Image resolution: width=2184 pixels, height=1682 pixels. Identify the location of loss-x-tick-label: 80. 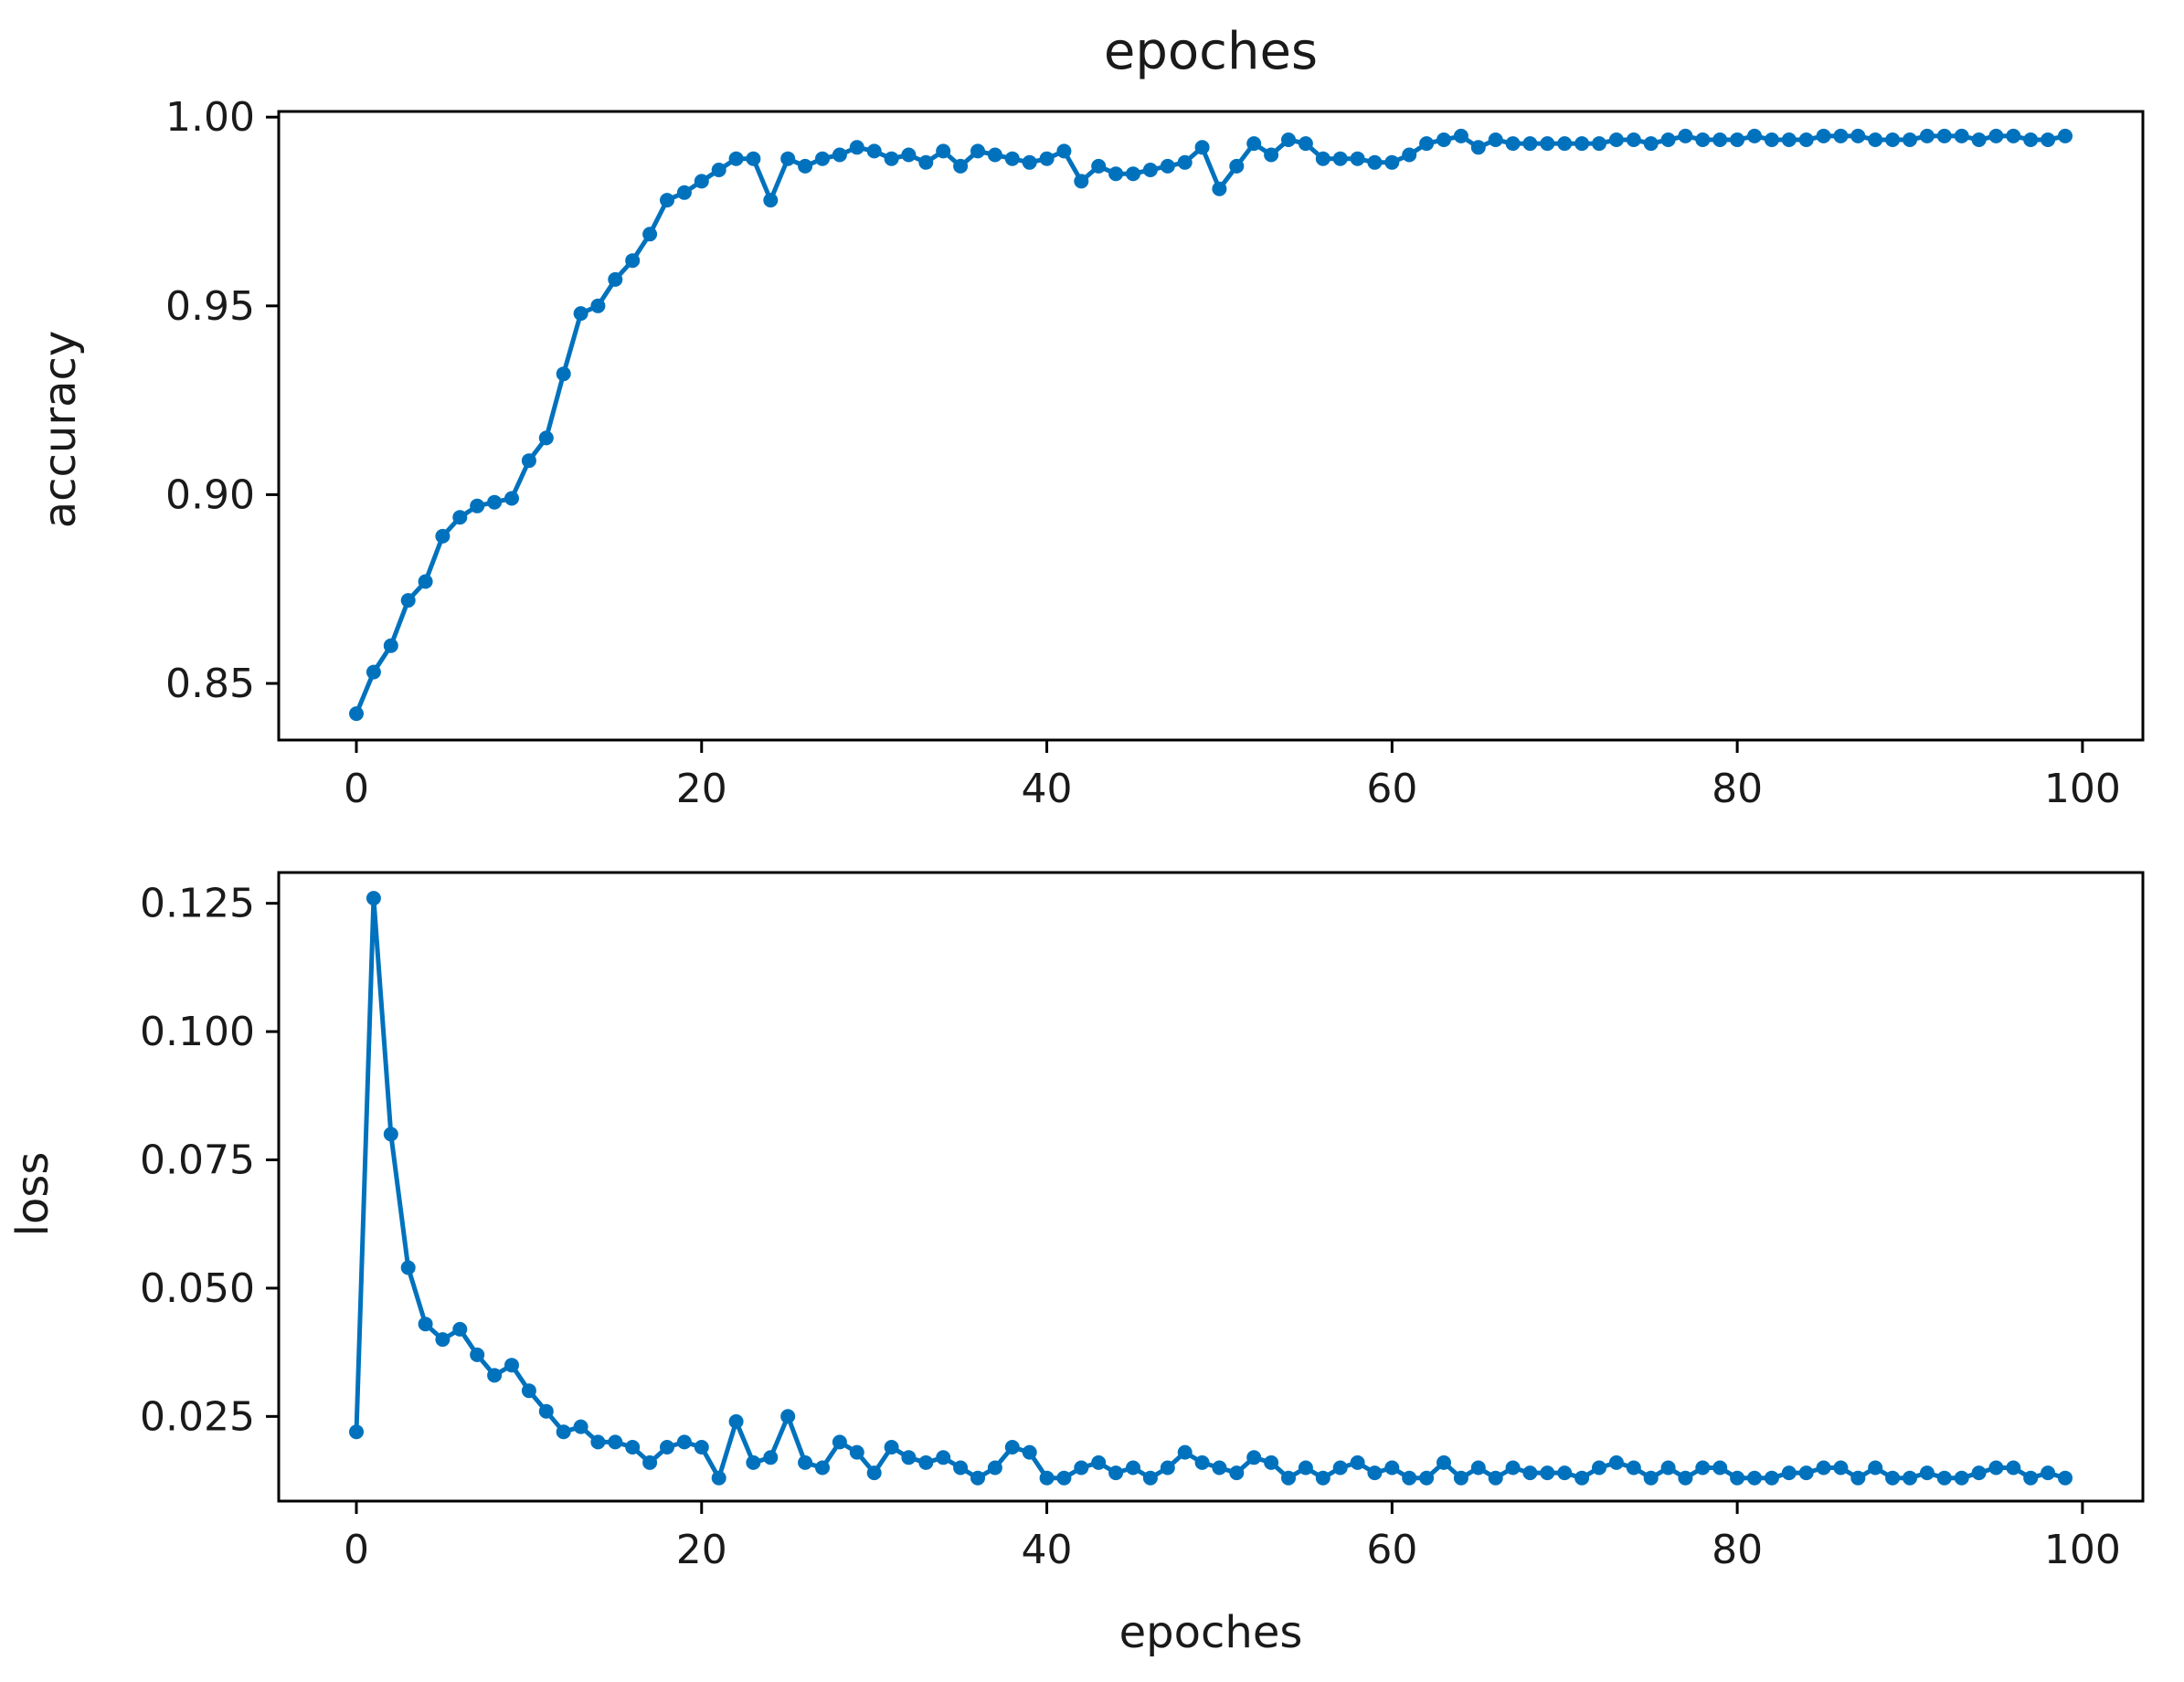
(1737, 1550).